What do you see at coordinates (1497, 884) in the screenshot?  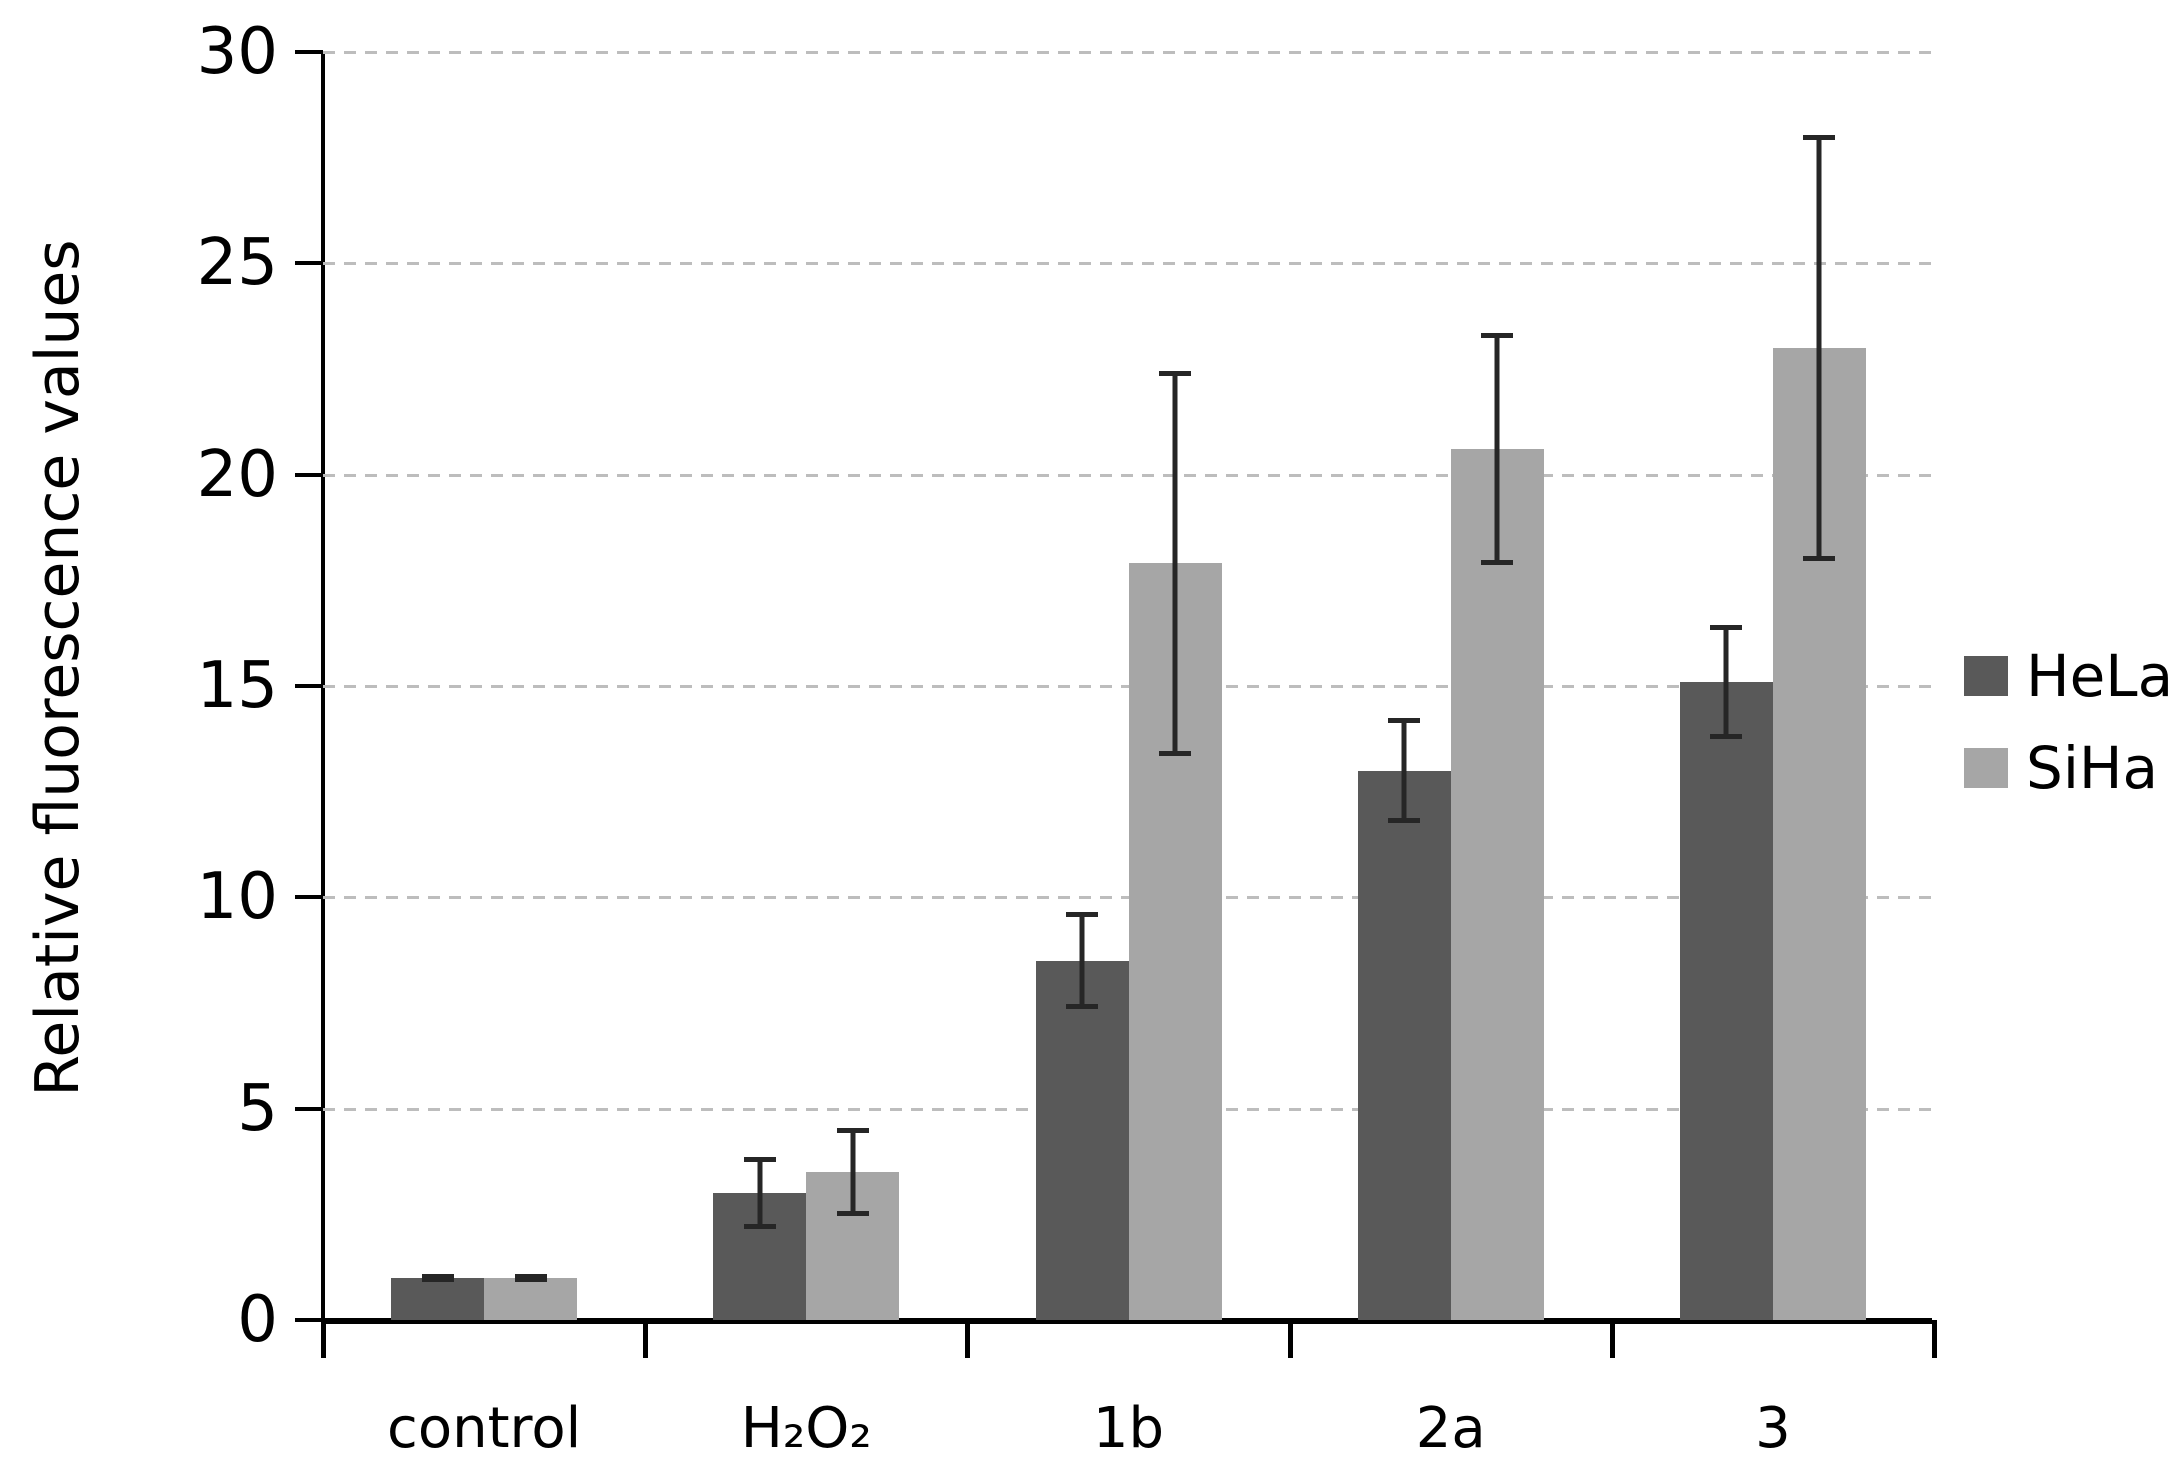 I see `bar-siha-2a` at bounding box center [1497, 884].